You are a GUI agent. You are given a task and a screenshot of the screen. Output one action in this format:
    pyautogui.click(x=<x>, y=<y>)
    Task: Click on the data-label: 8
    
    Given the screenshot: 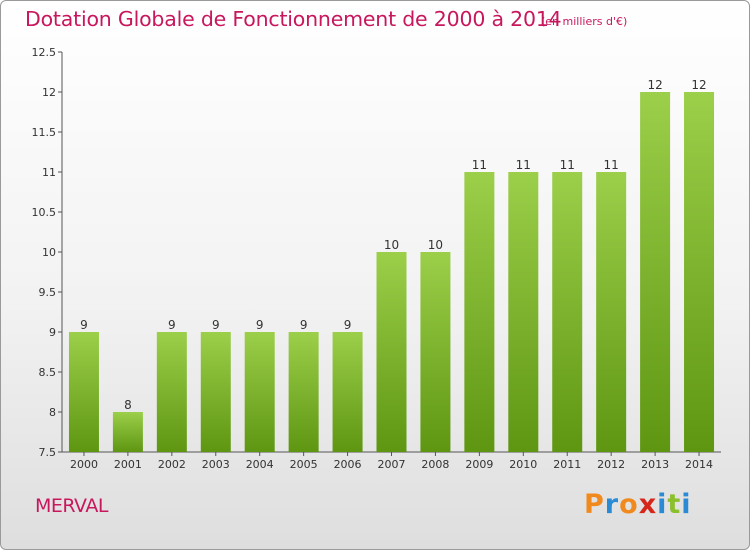 What is the action you would take?
    pyautogui.click(x=128, y=405)
    